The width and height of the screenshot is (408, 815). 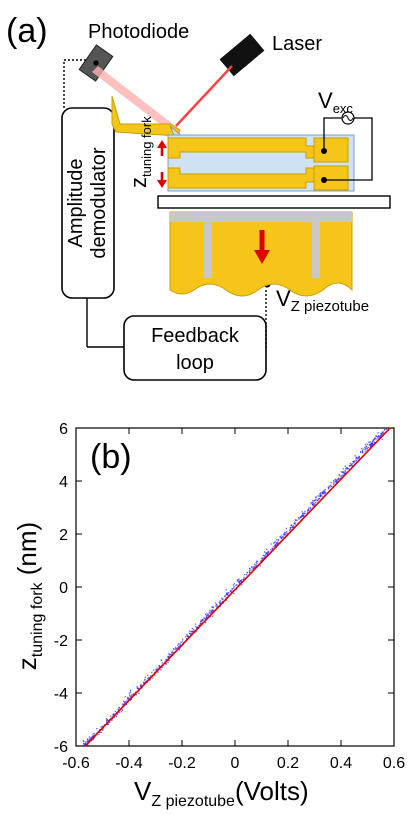 I want to click on y-tick-label: 0, so click(x=63, y=588).